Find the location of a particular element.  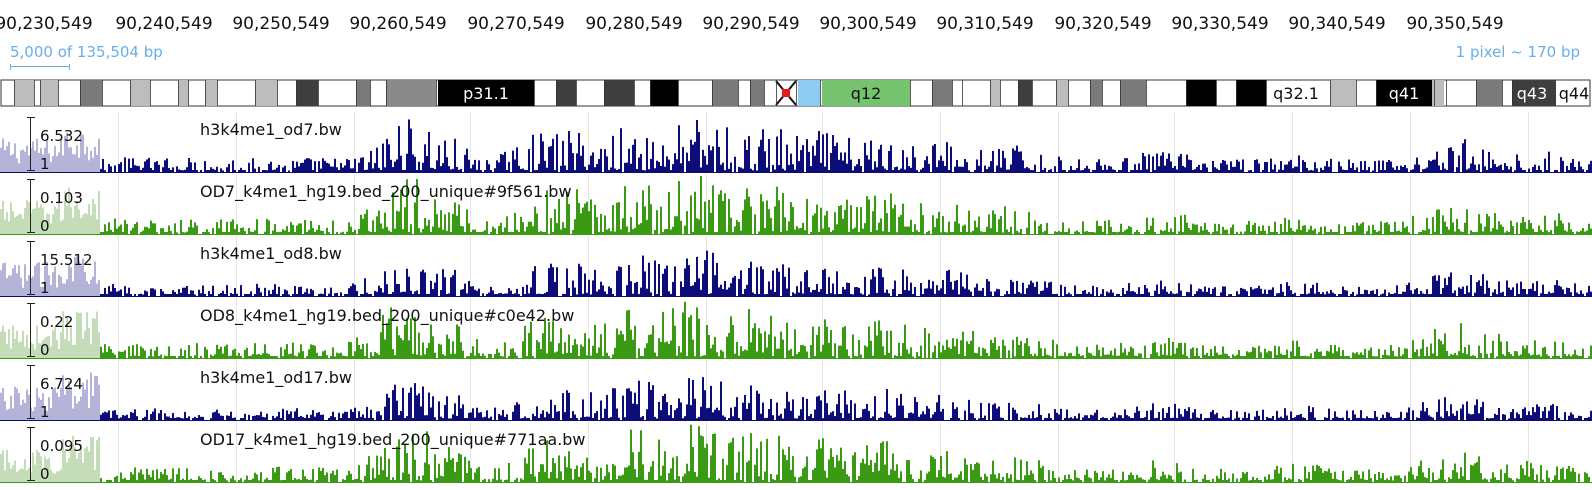

ruler-tick-label: 90,280,549 is located at coordinates (634, 24).